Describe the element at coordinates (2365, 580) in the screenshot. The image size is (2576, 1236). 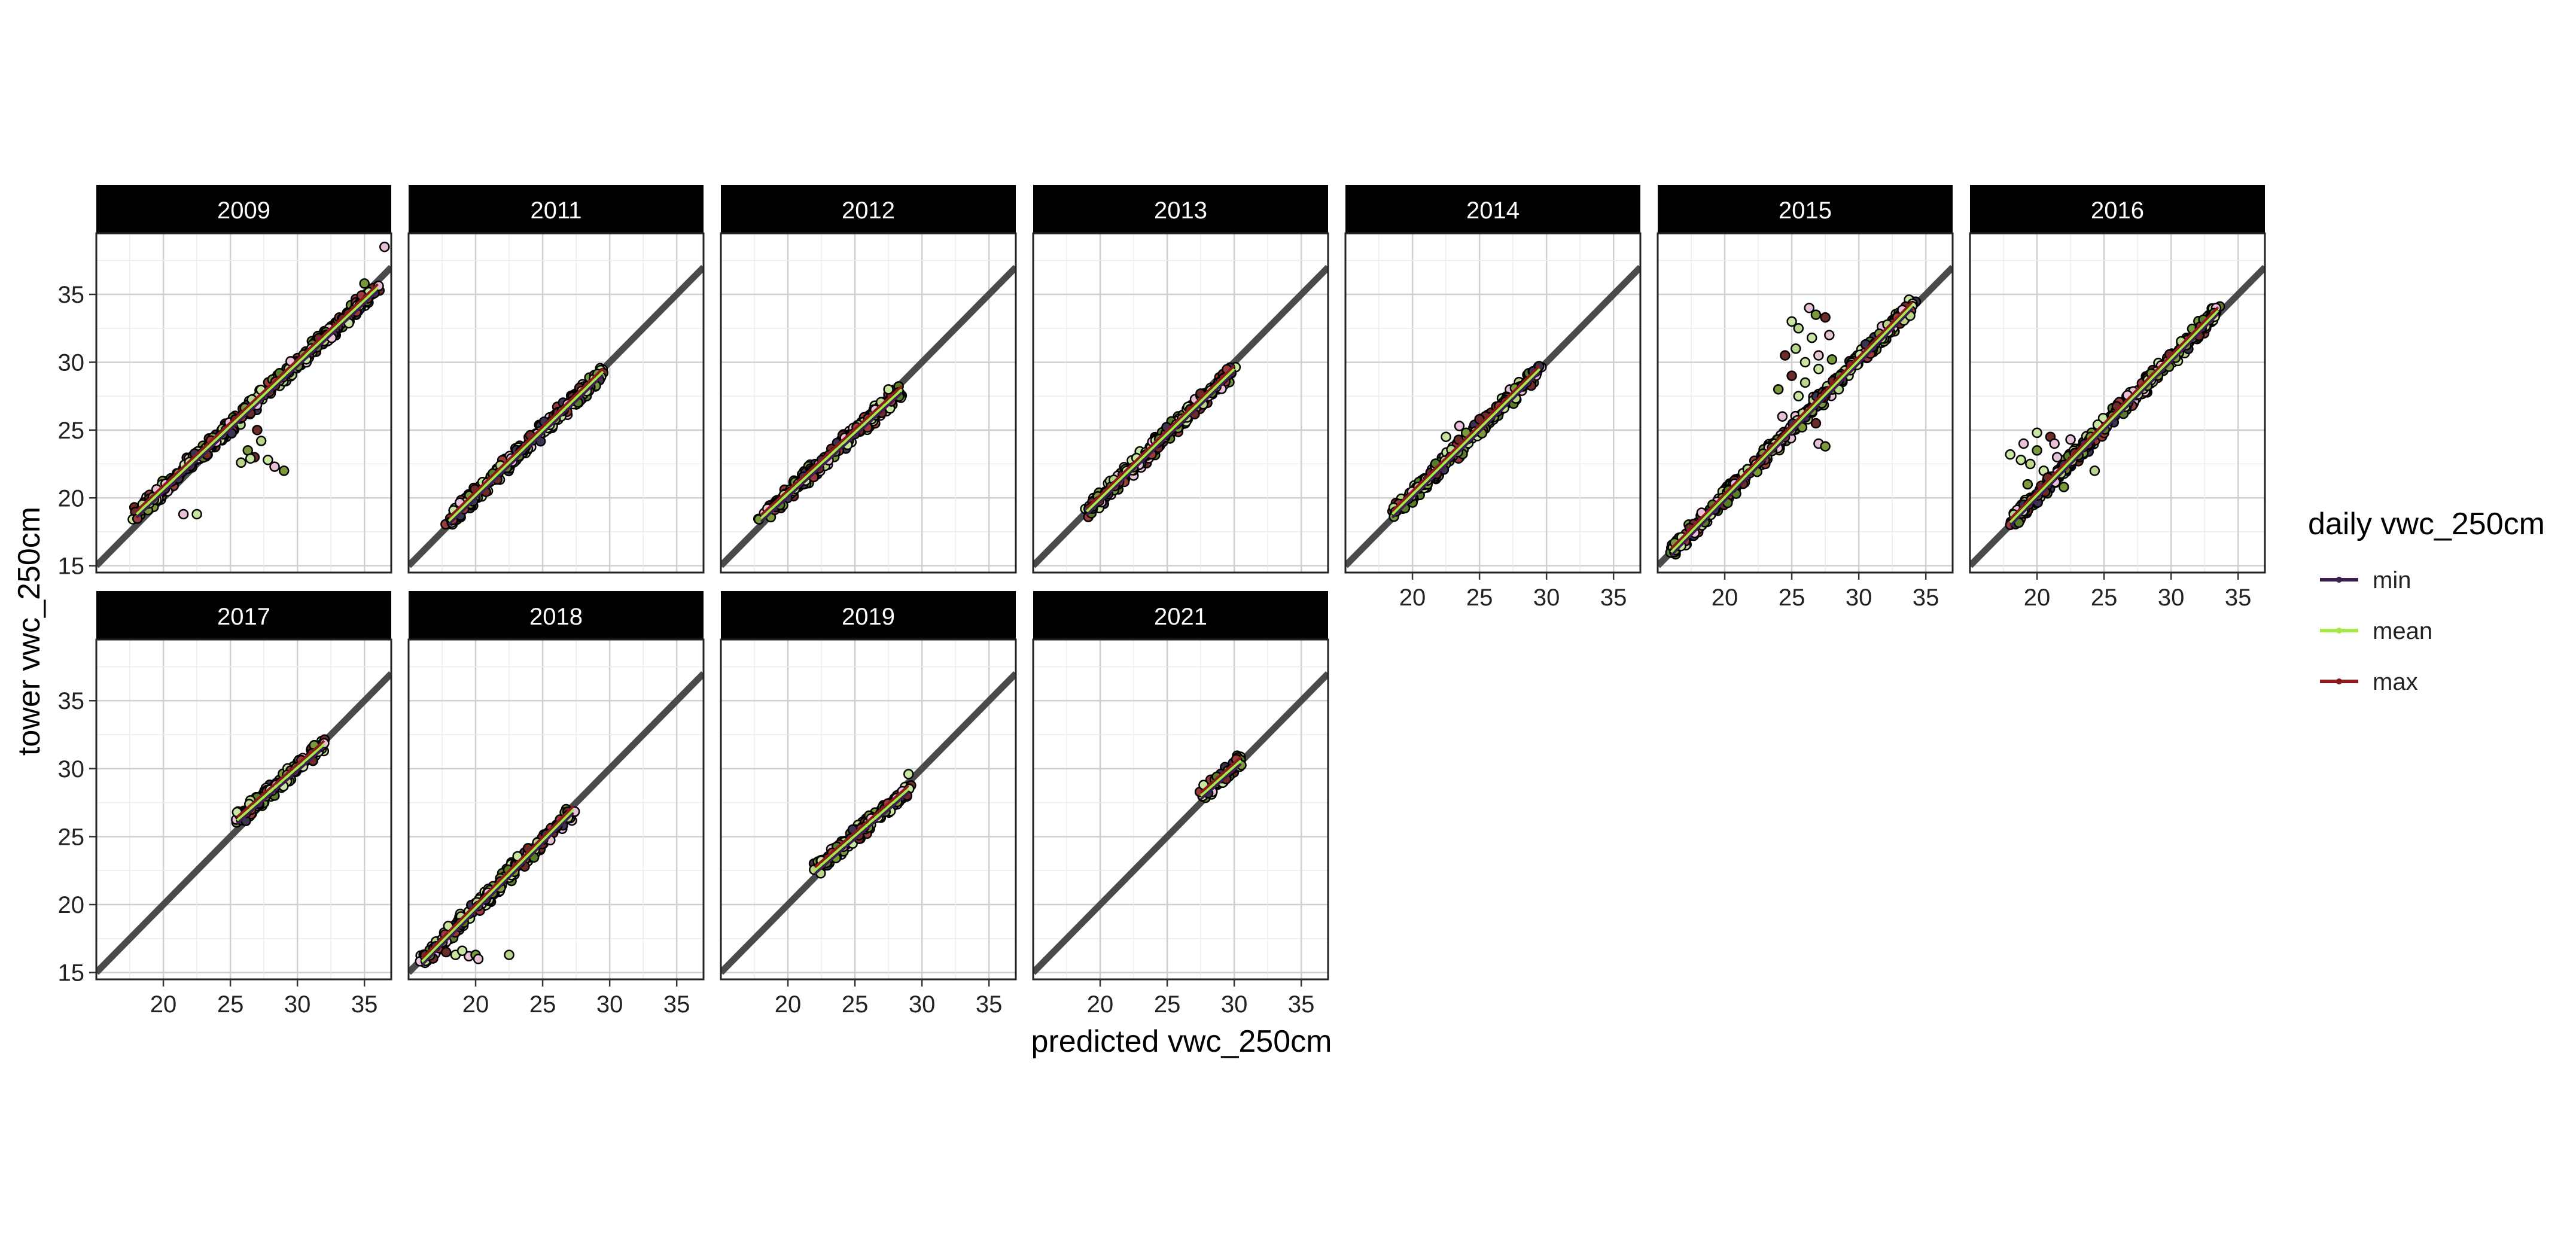
I see `legend-entry-min: min` at that location.